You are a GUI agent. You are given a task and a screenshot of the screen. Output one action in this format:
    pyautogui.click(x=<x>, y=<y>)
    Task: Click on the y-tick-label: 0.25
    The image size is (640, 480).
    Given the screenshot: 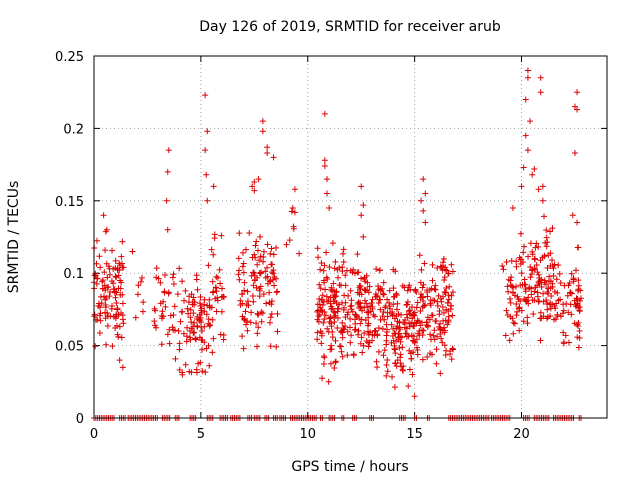 What is the action you would take?
    pyautogui.click(x=69, y=57)
    